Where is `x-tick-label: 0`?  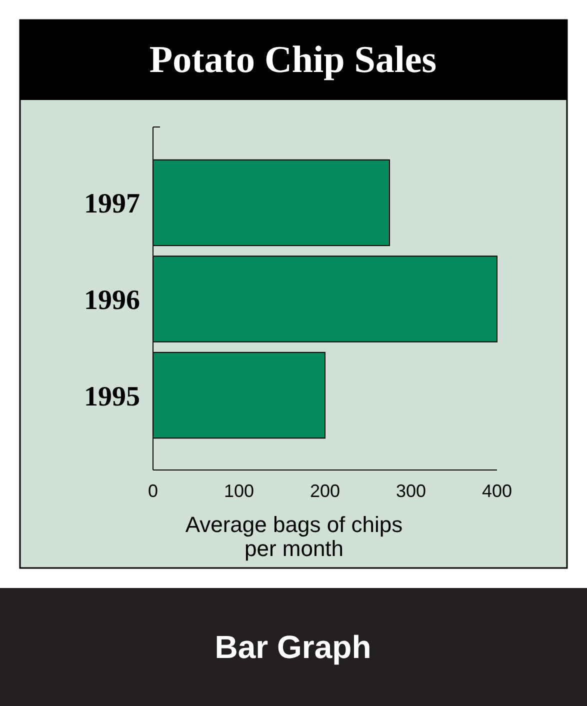
x-tick-label: 0 is located at coordinates (153, 491).